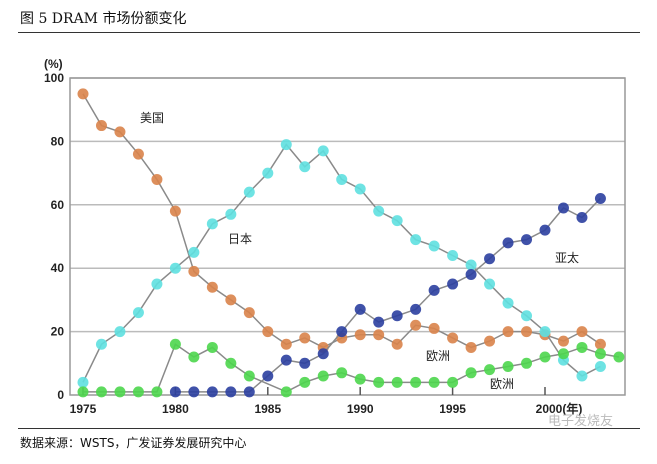 The width and height of the screenshot is (657, 464). What do you see at coordinates (438, 356) in the screenshot?
I see `series-label: 欧洲` at bounding box center [438, 356].